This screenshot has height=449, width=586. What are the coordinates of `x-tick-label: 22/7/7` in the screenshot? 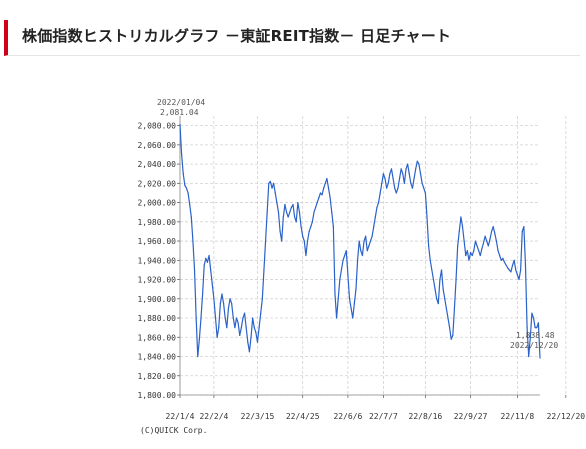 It's located at (383, 416).